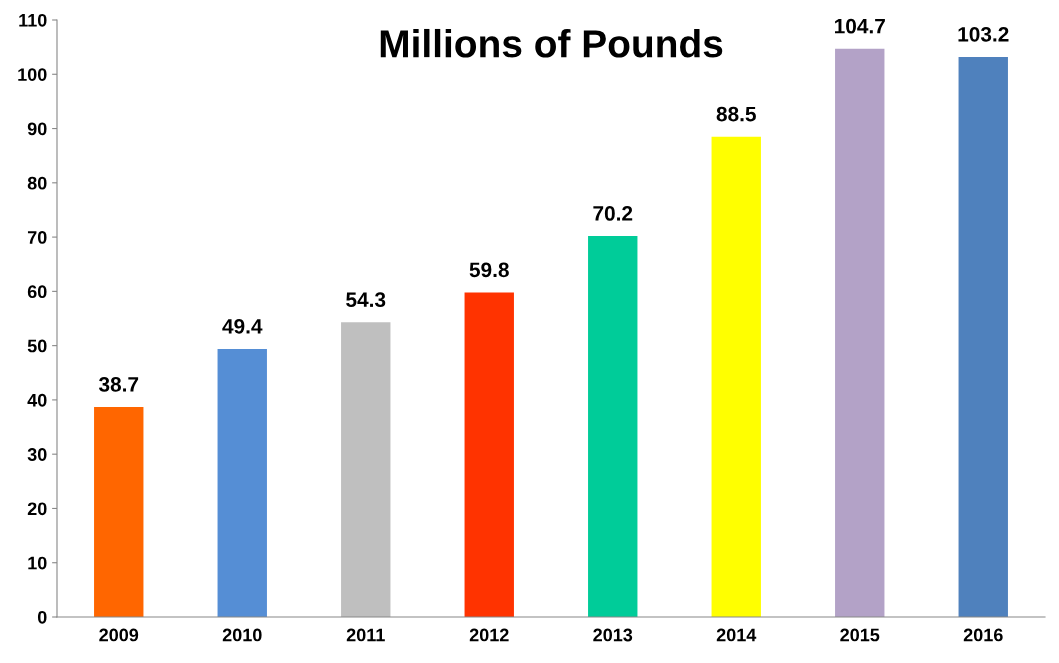 The width and height of the screenshot is (1059, 663). What do you see at coordinates (365, 635) in the screenshot?
I see `x-tick-label: 2011` at bounding box center [365, 635].